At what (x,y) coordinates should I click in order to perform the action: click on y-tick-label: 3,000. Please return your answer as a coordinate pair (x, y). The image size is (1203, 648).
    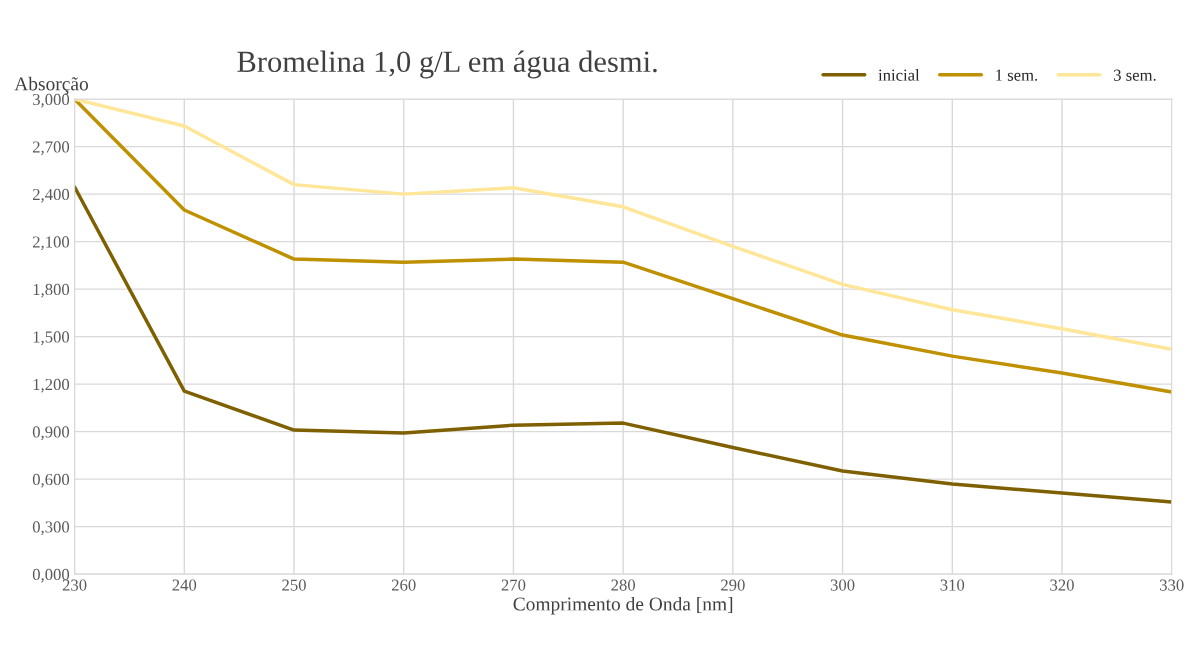
    Looking at the image, I should click on (51, 100).